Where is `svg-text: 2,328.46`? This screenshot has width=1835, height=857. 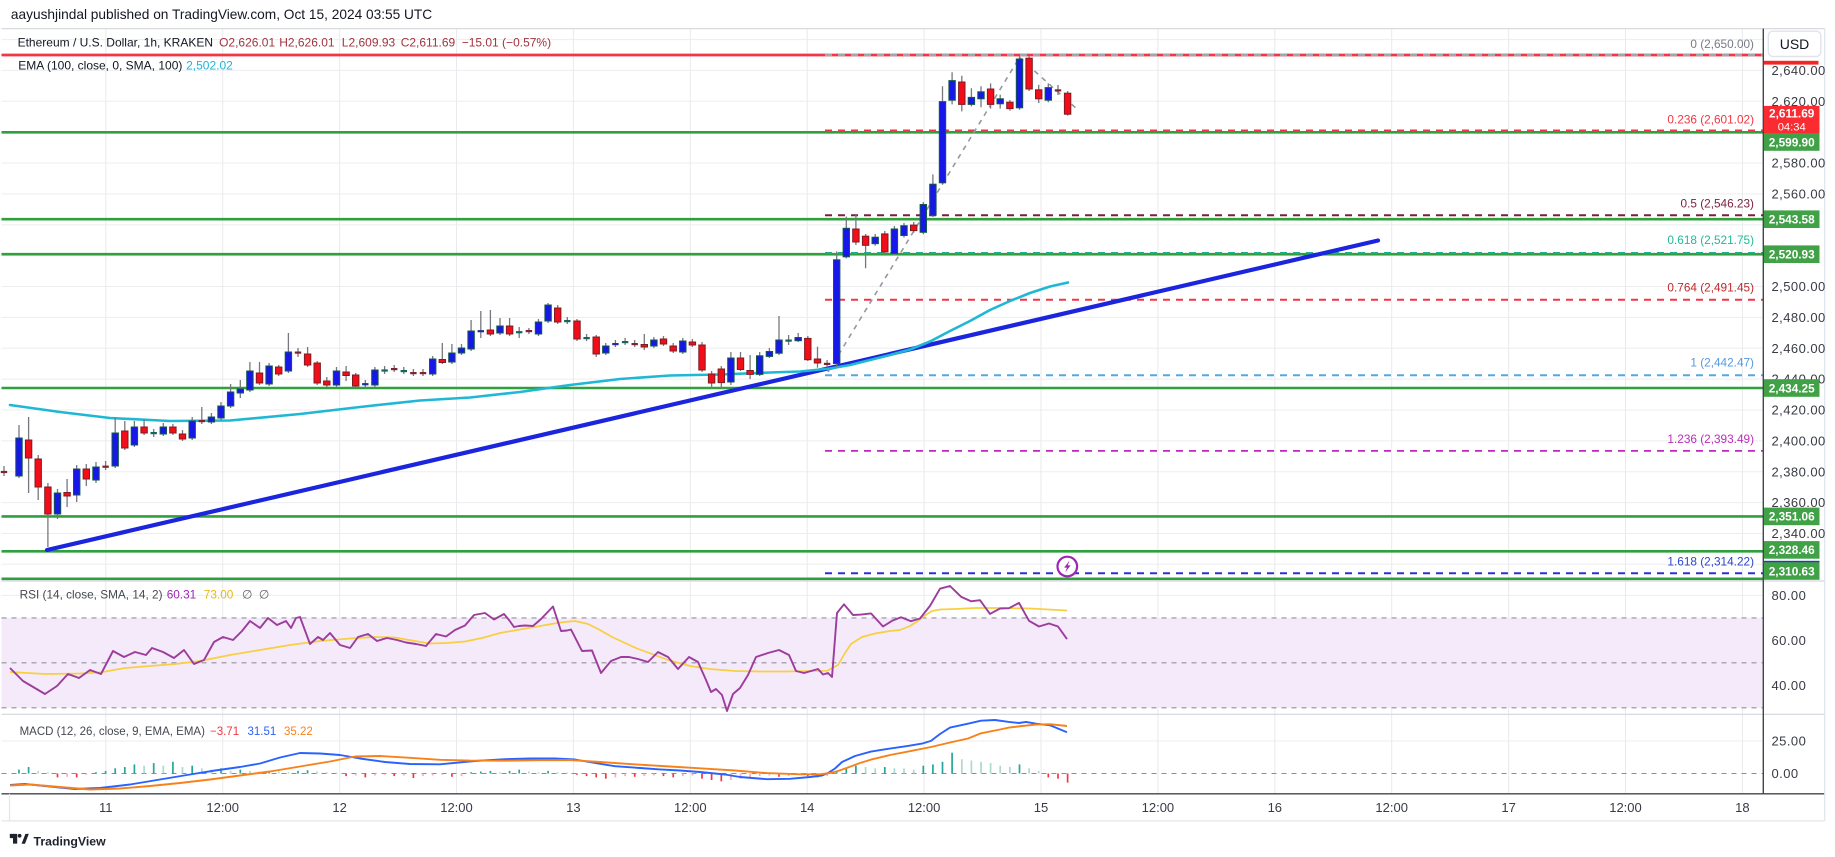
svg-text: 2,328.46 is located at coordinates (1792, 550).